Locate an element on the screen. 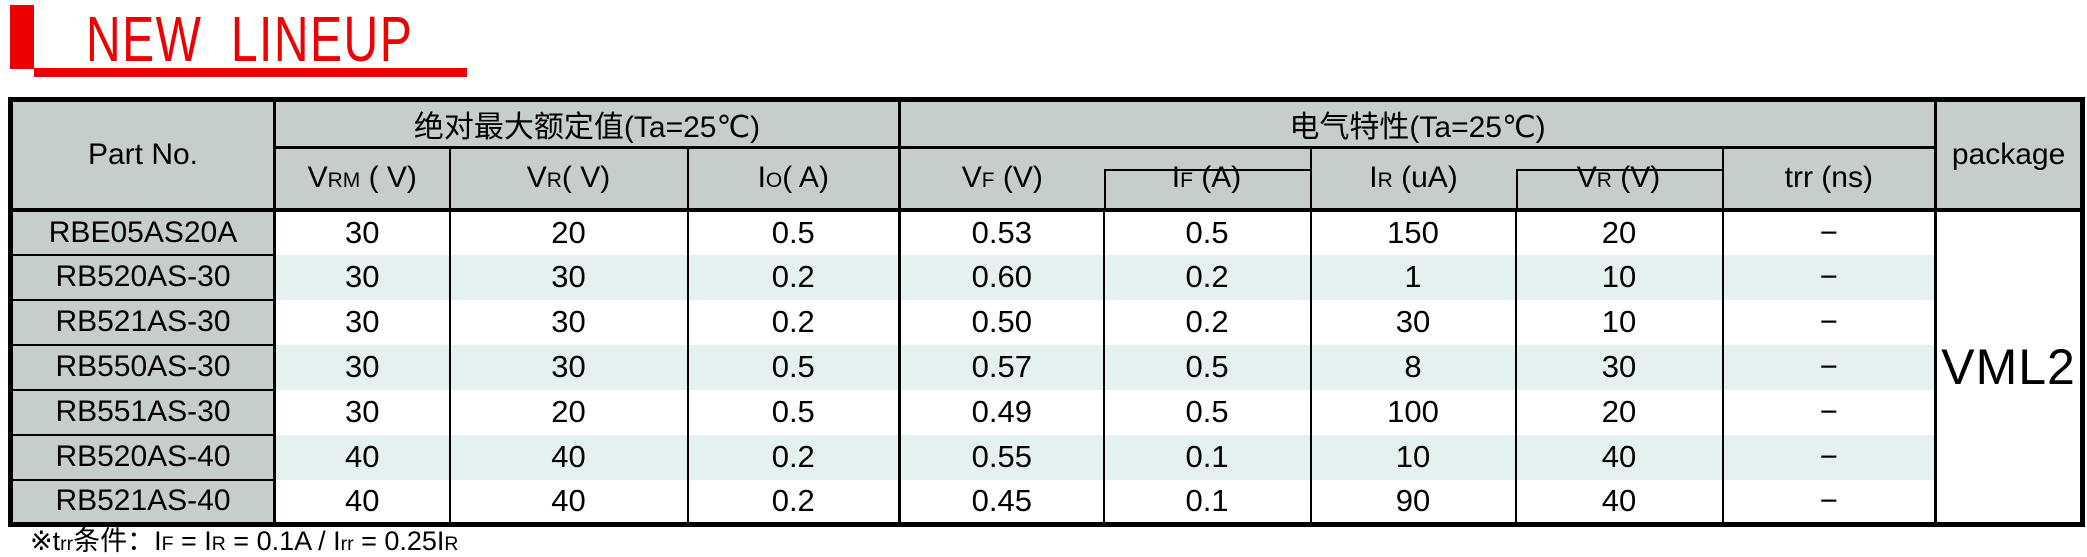 This screenshot has width=2087, height=557. ir-cell: 1 is located at coordinates (1413, 277).